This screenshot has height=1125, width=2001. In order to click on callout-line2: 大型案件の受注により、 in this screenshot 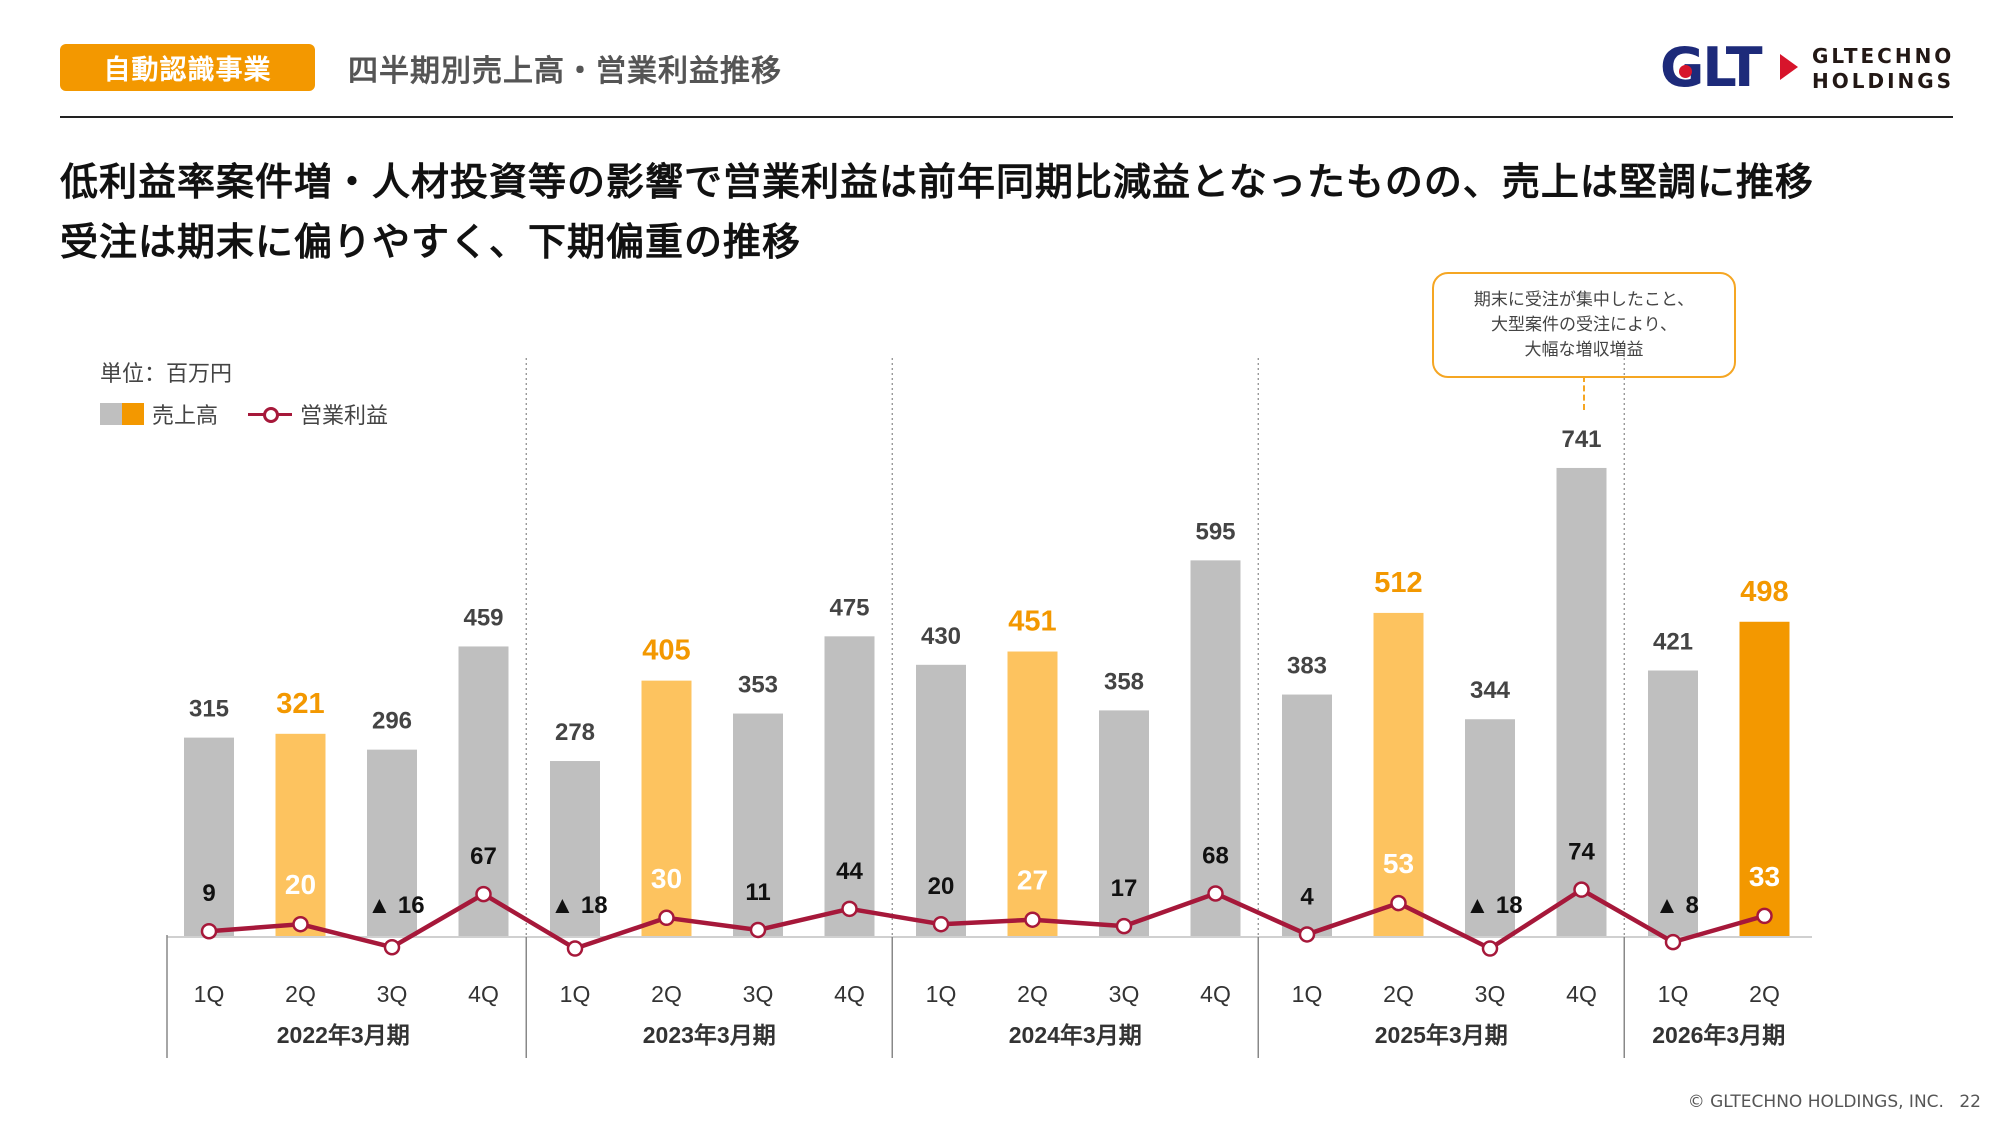, I will do `click(1584, 324)`.